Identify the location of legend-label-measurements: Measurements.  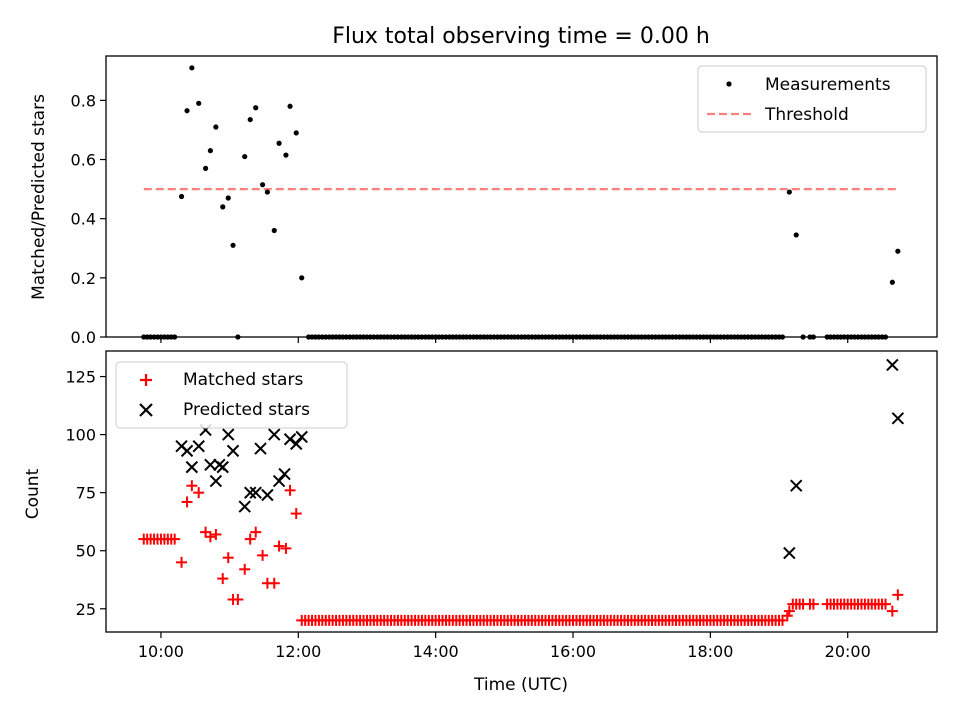
(828, 85).